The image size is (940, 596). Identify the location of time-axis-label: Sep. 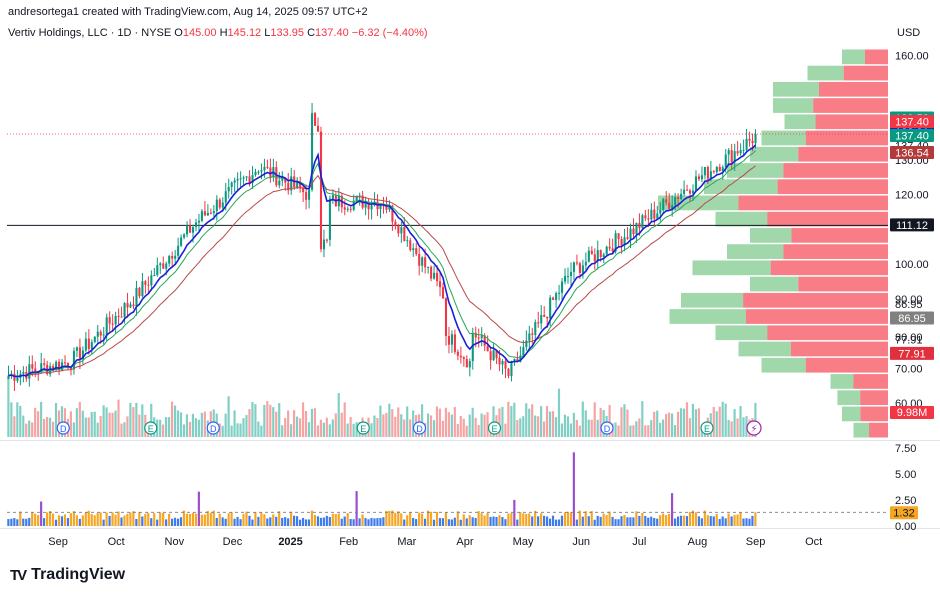
(756, 542).